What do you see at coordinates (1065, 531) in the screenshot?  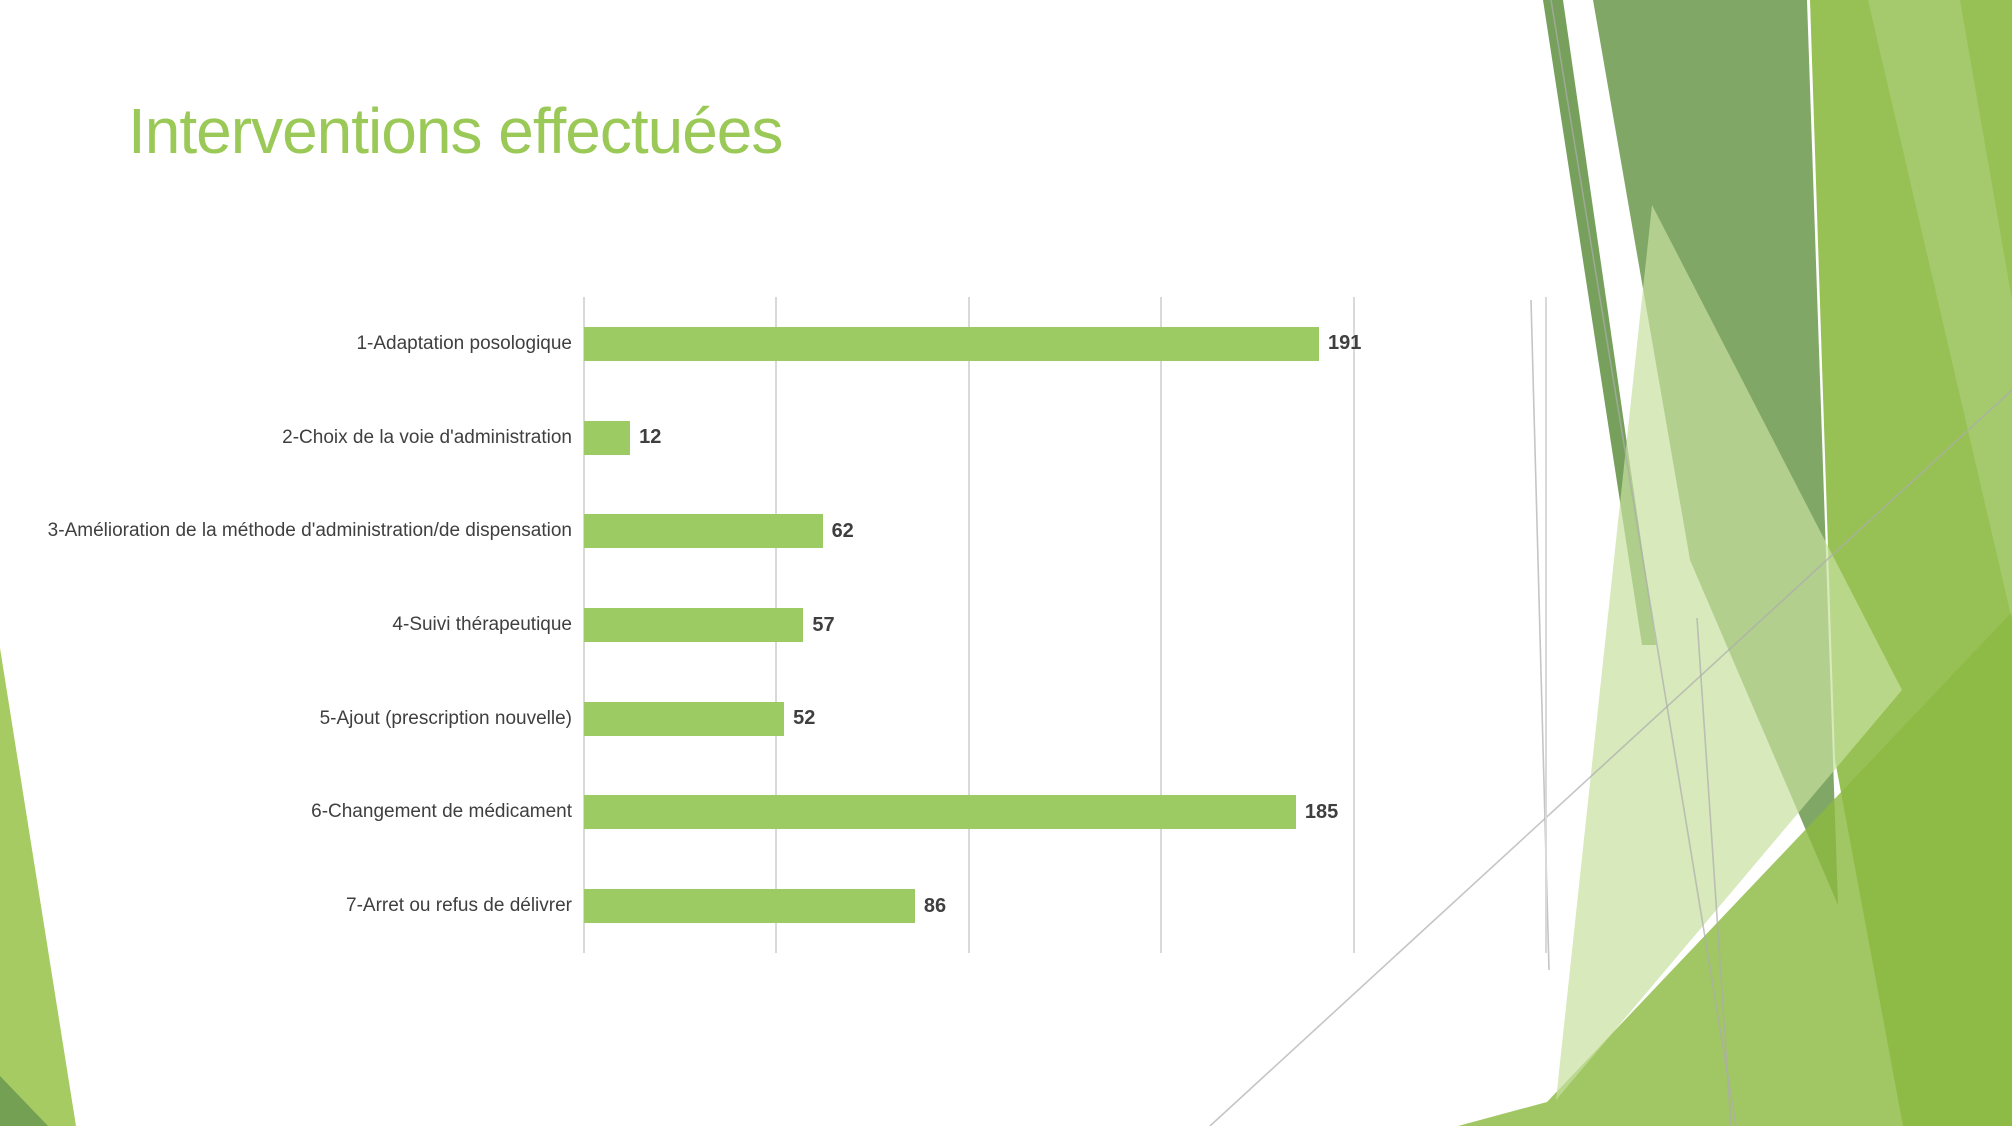 I see `bar-track: 62` at bounding box center [1065, 531].